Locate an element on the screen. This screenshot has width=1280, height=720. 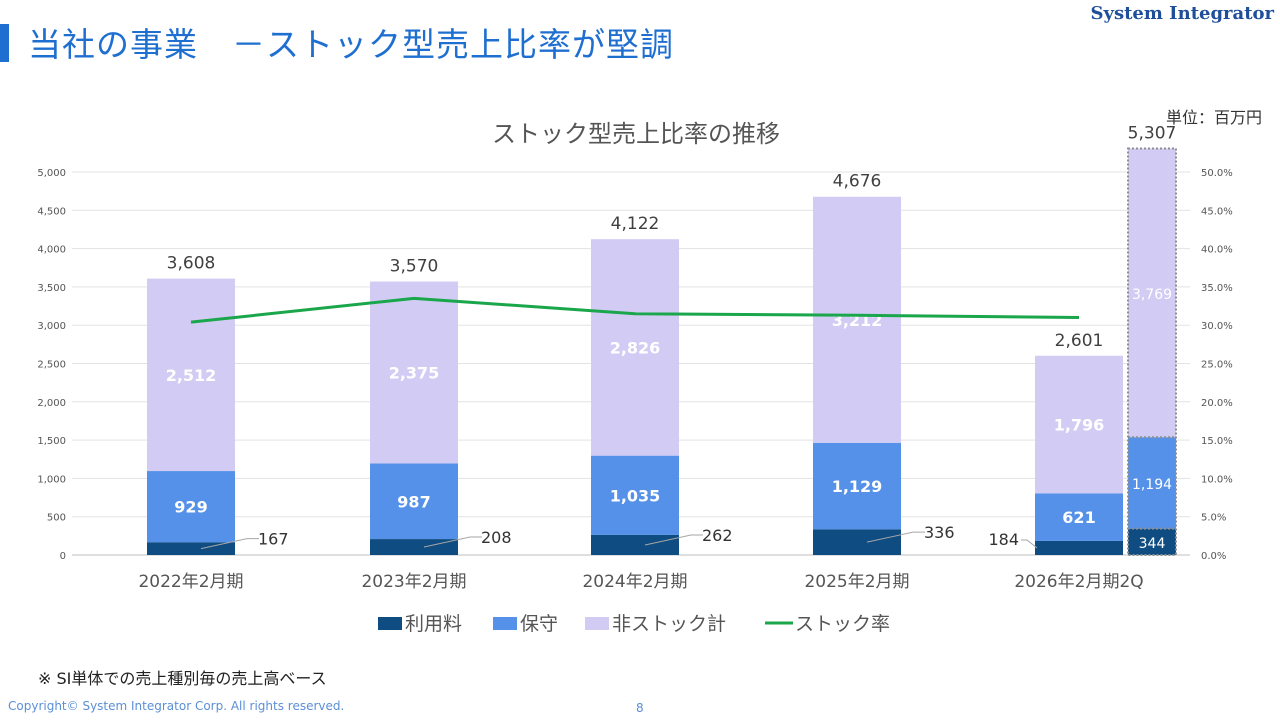
legend-label: 非ストック計 is located at coordinates (669, 624).